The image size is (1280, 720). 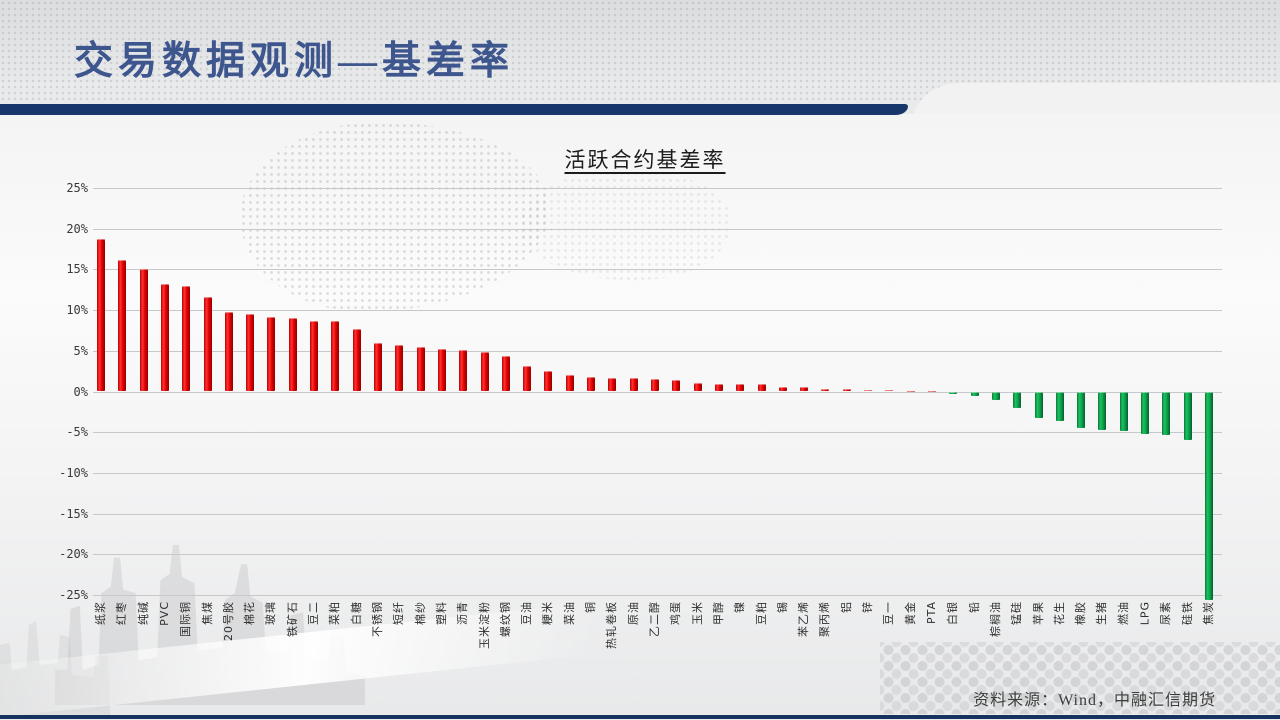 What do you see at coordinates (804, 619) in the screenshot?
I see `x-axis-label: 苯乙烯` at bounding box center [804, 619].